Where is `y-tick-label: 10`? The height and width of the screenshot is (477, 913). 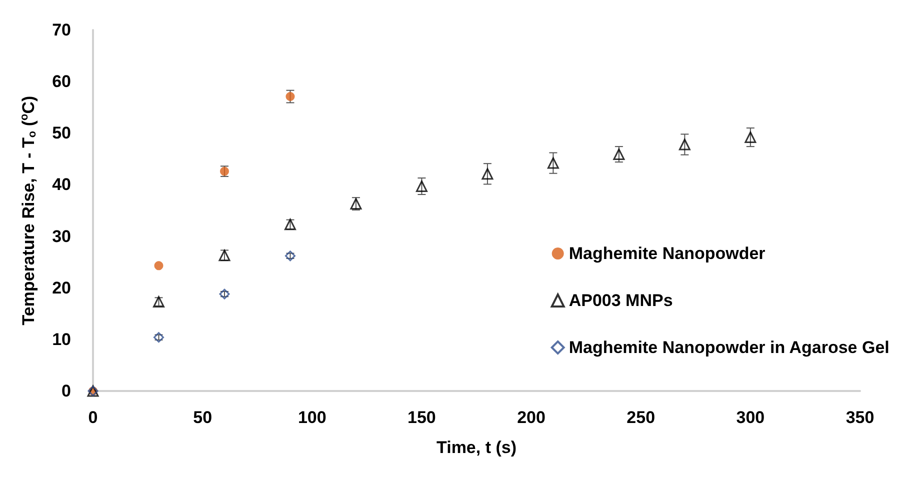
y-tick-label: 10 is located at coordinates (61, 339).